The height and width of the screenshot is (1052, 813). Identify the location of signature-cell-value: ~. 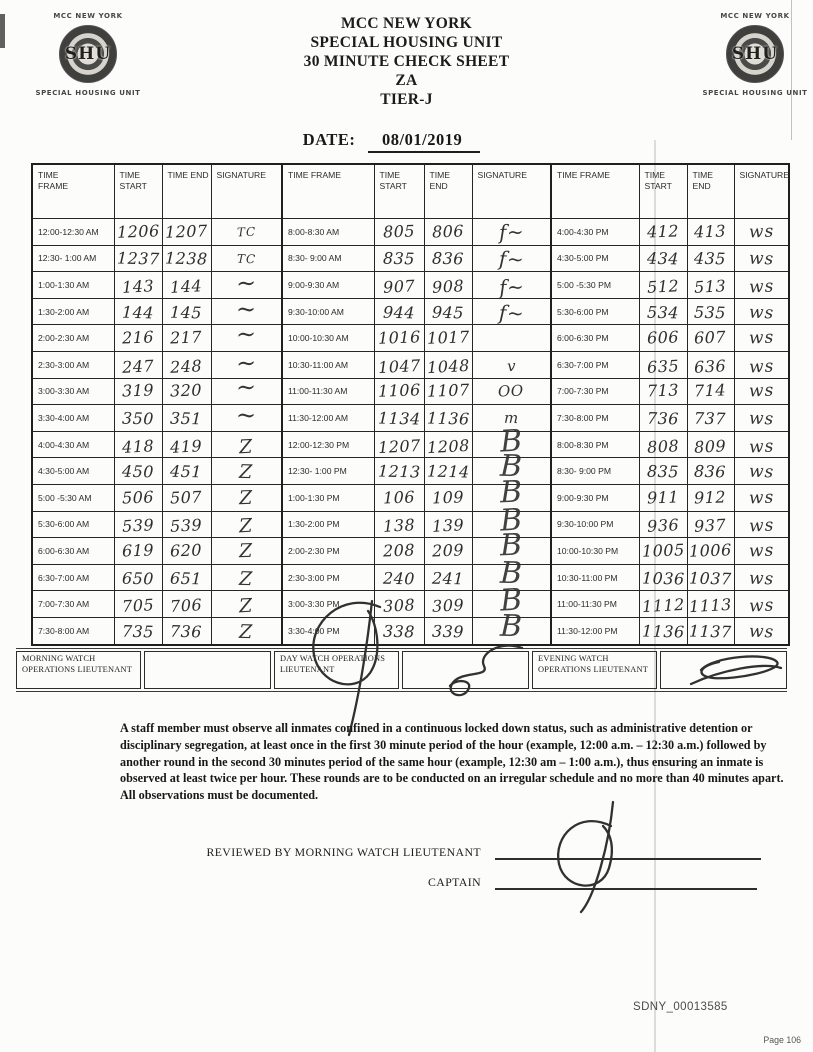
(246, 334).